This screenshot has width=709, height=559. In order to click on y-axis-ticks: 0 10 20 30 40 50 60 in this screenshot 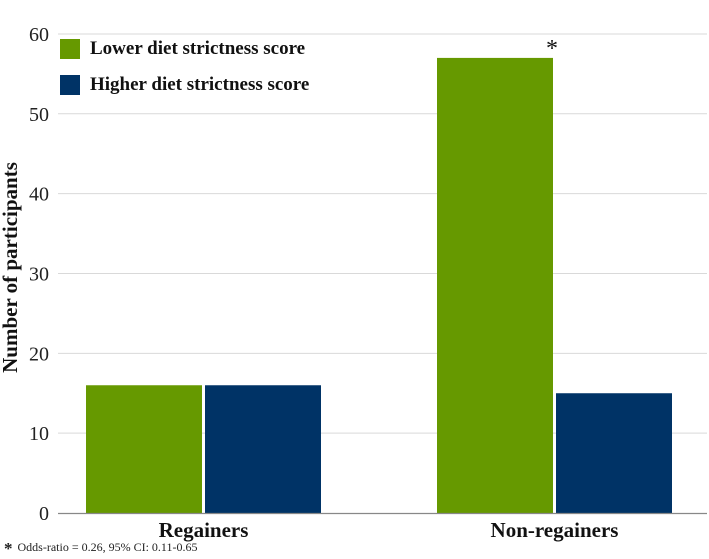, I will do `click(39, 274)`.